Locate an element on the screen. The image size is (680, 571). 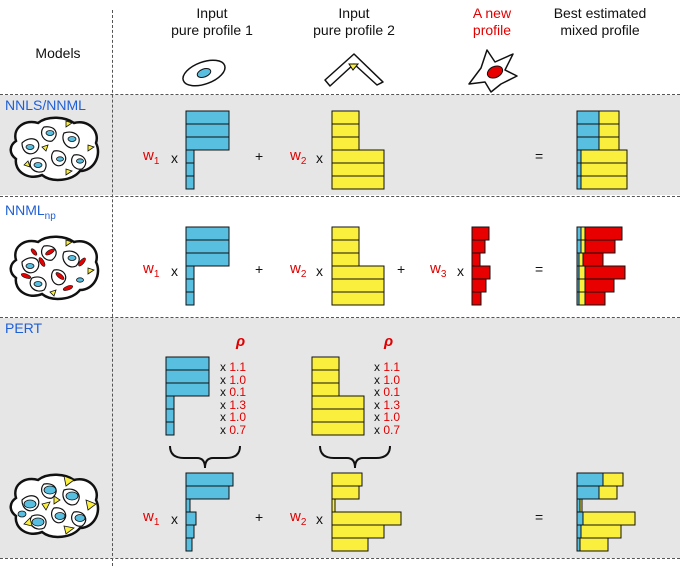
factor-1-3: x 0.1 is located at coordinates (233, 392).